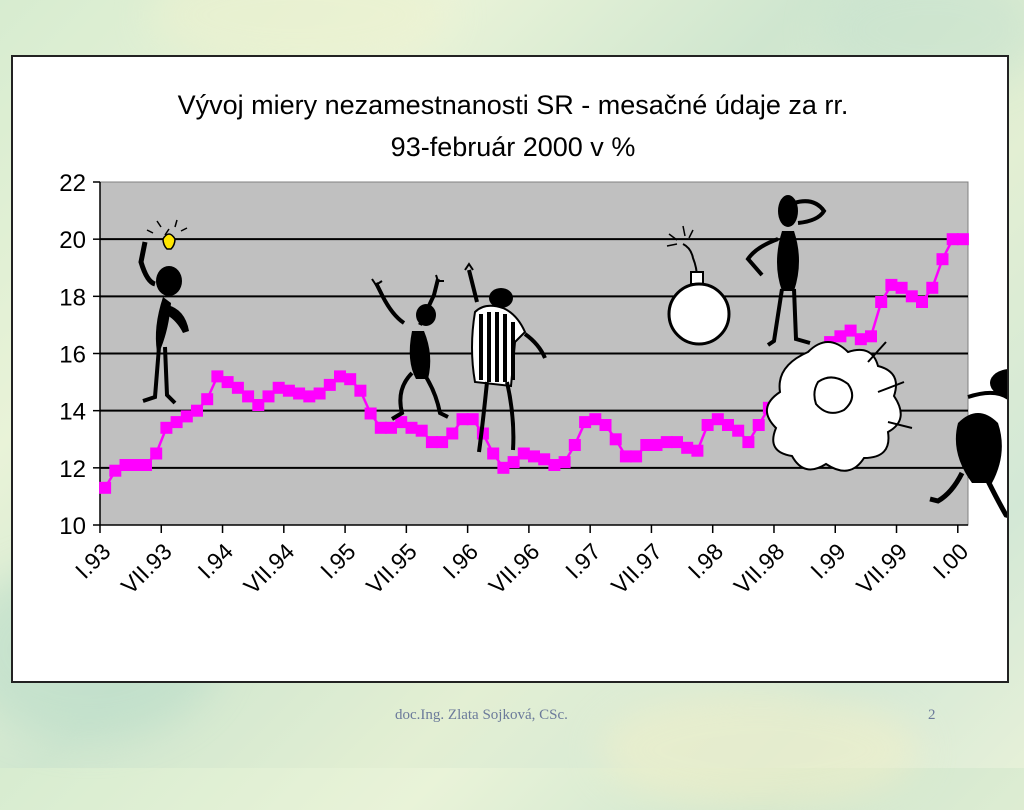 The width and height of the screenshot is (1024, 810). What do you see at coordinates (706, 561) in the screenshot?
I see `x-tick-label: I.98` at bounding box center [706, 561].